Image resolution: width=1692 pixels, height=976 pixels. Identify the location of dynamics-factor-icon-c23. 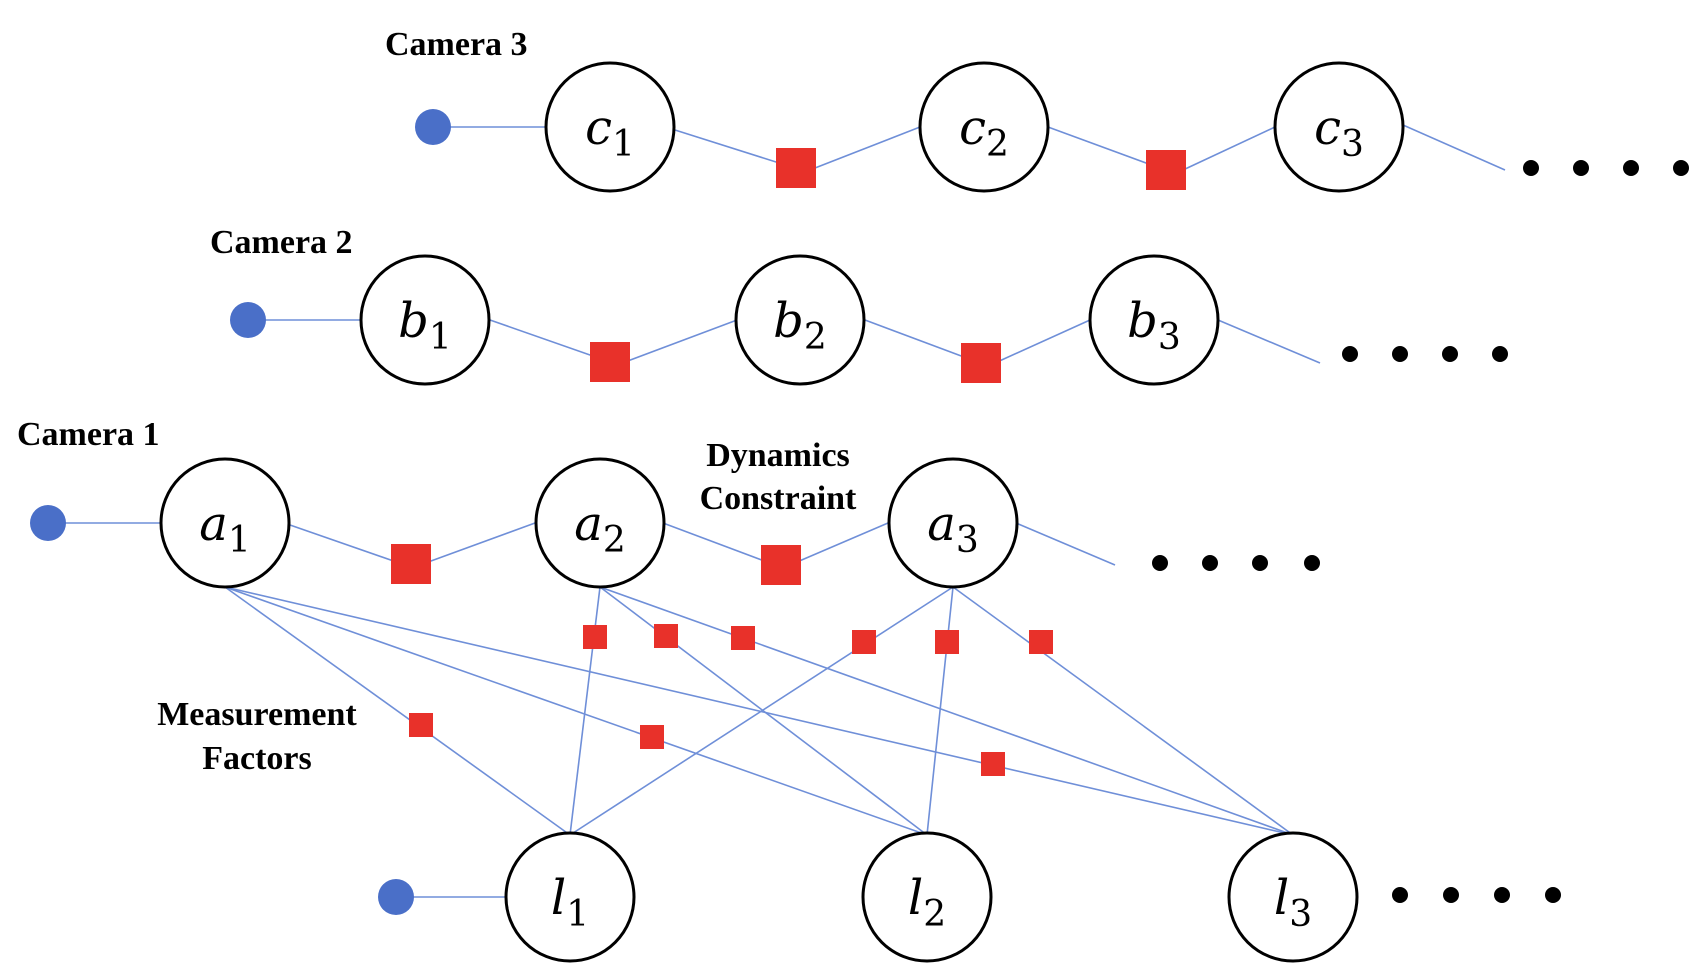
(1166, 170).